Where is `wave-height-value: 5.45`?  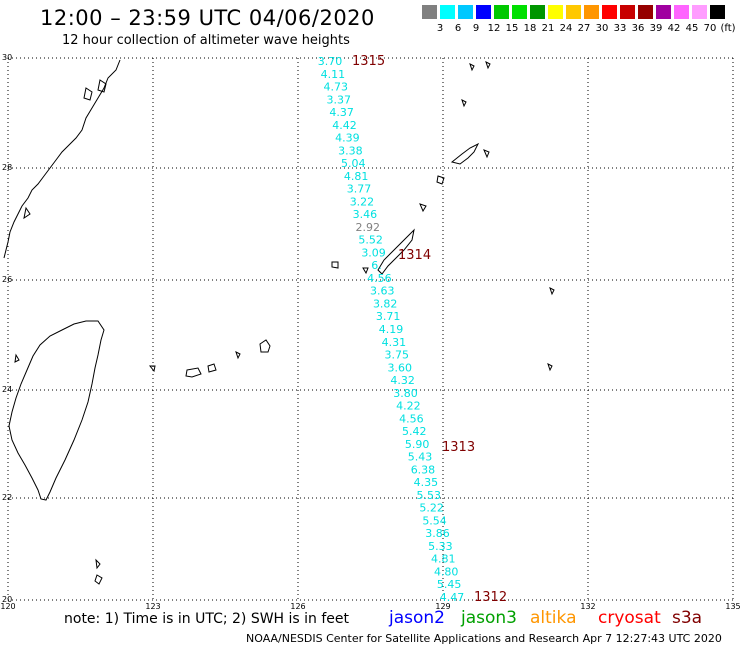
wave-height-value: 5.45 is located at coordinates (449, 584).